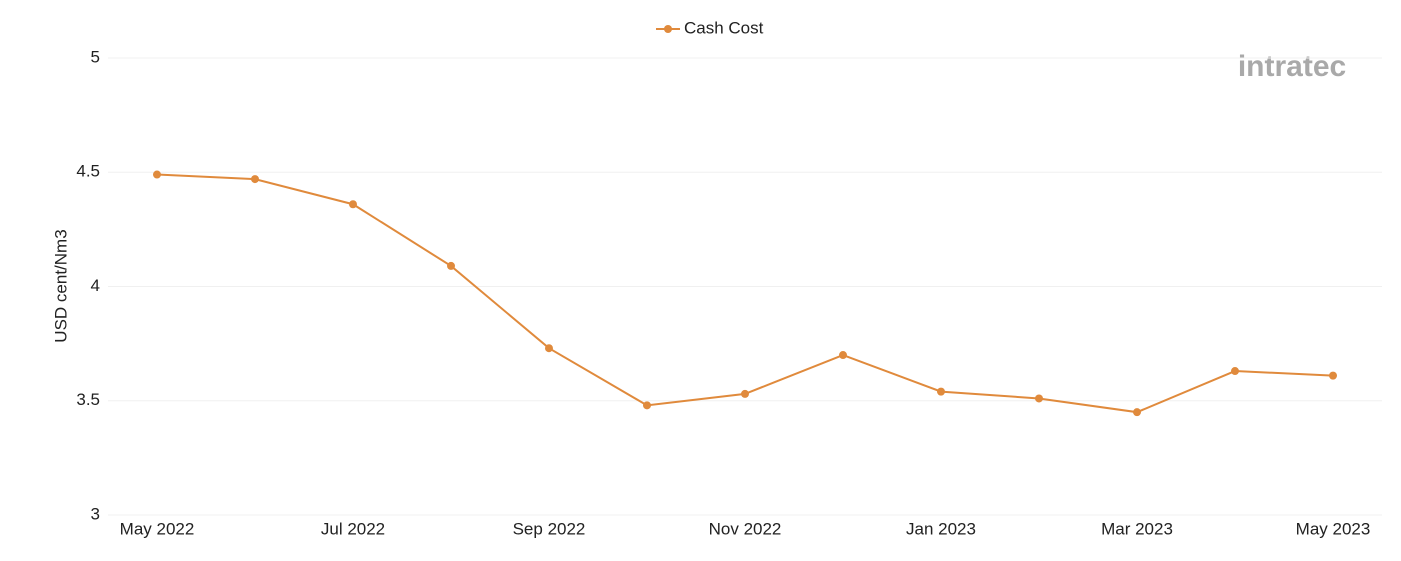 The width and height of the screenshot is (1401, 561). Describe the element at coordinates (95, 56) in the screenshot. I see `y-tick-label: 5` at that location.